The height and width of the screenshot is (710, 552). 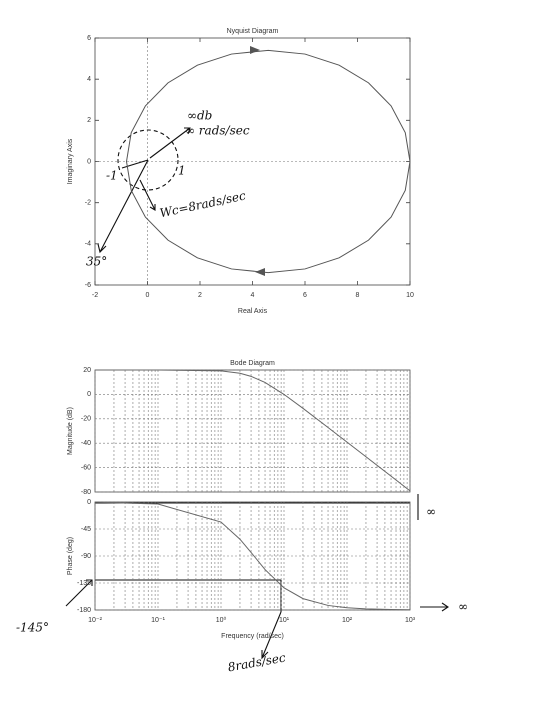 I want to click on x-axis-label: Real Axis, so click(x=253, y=311).